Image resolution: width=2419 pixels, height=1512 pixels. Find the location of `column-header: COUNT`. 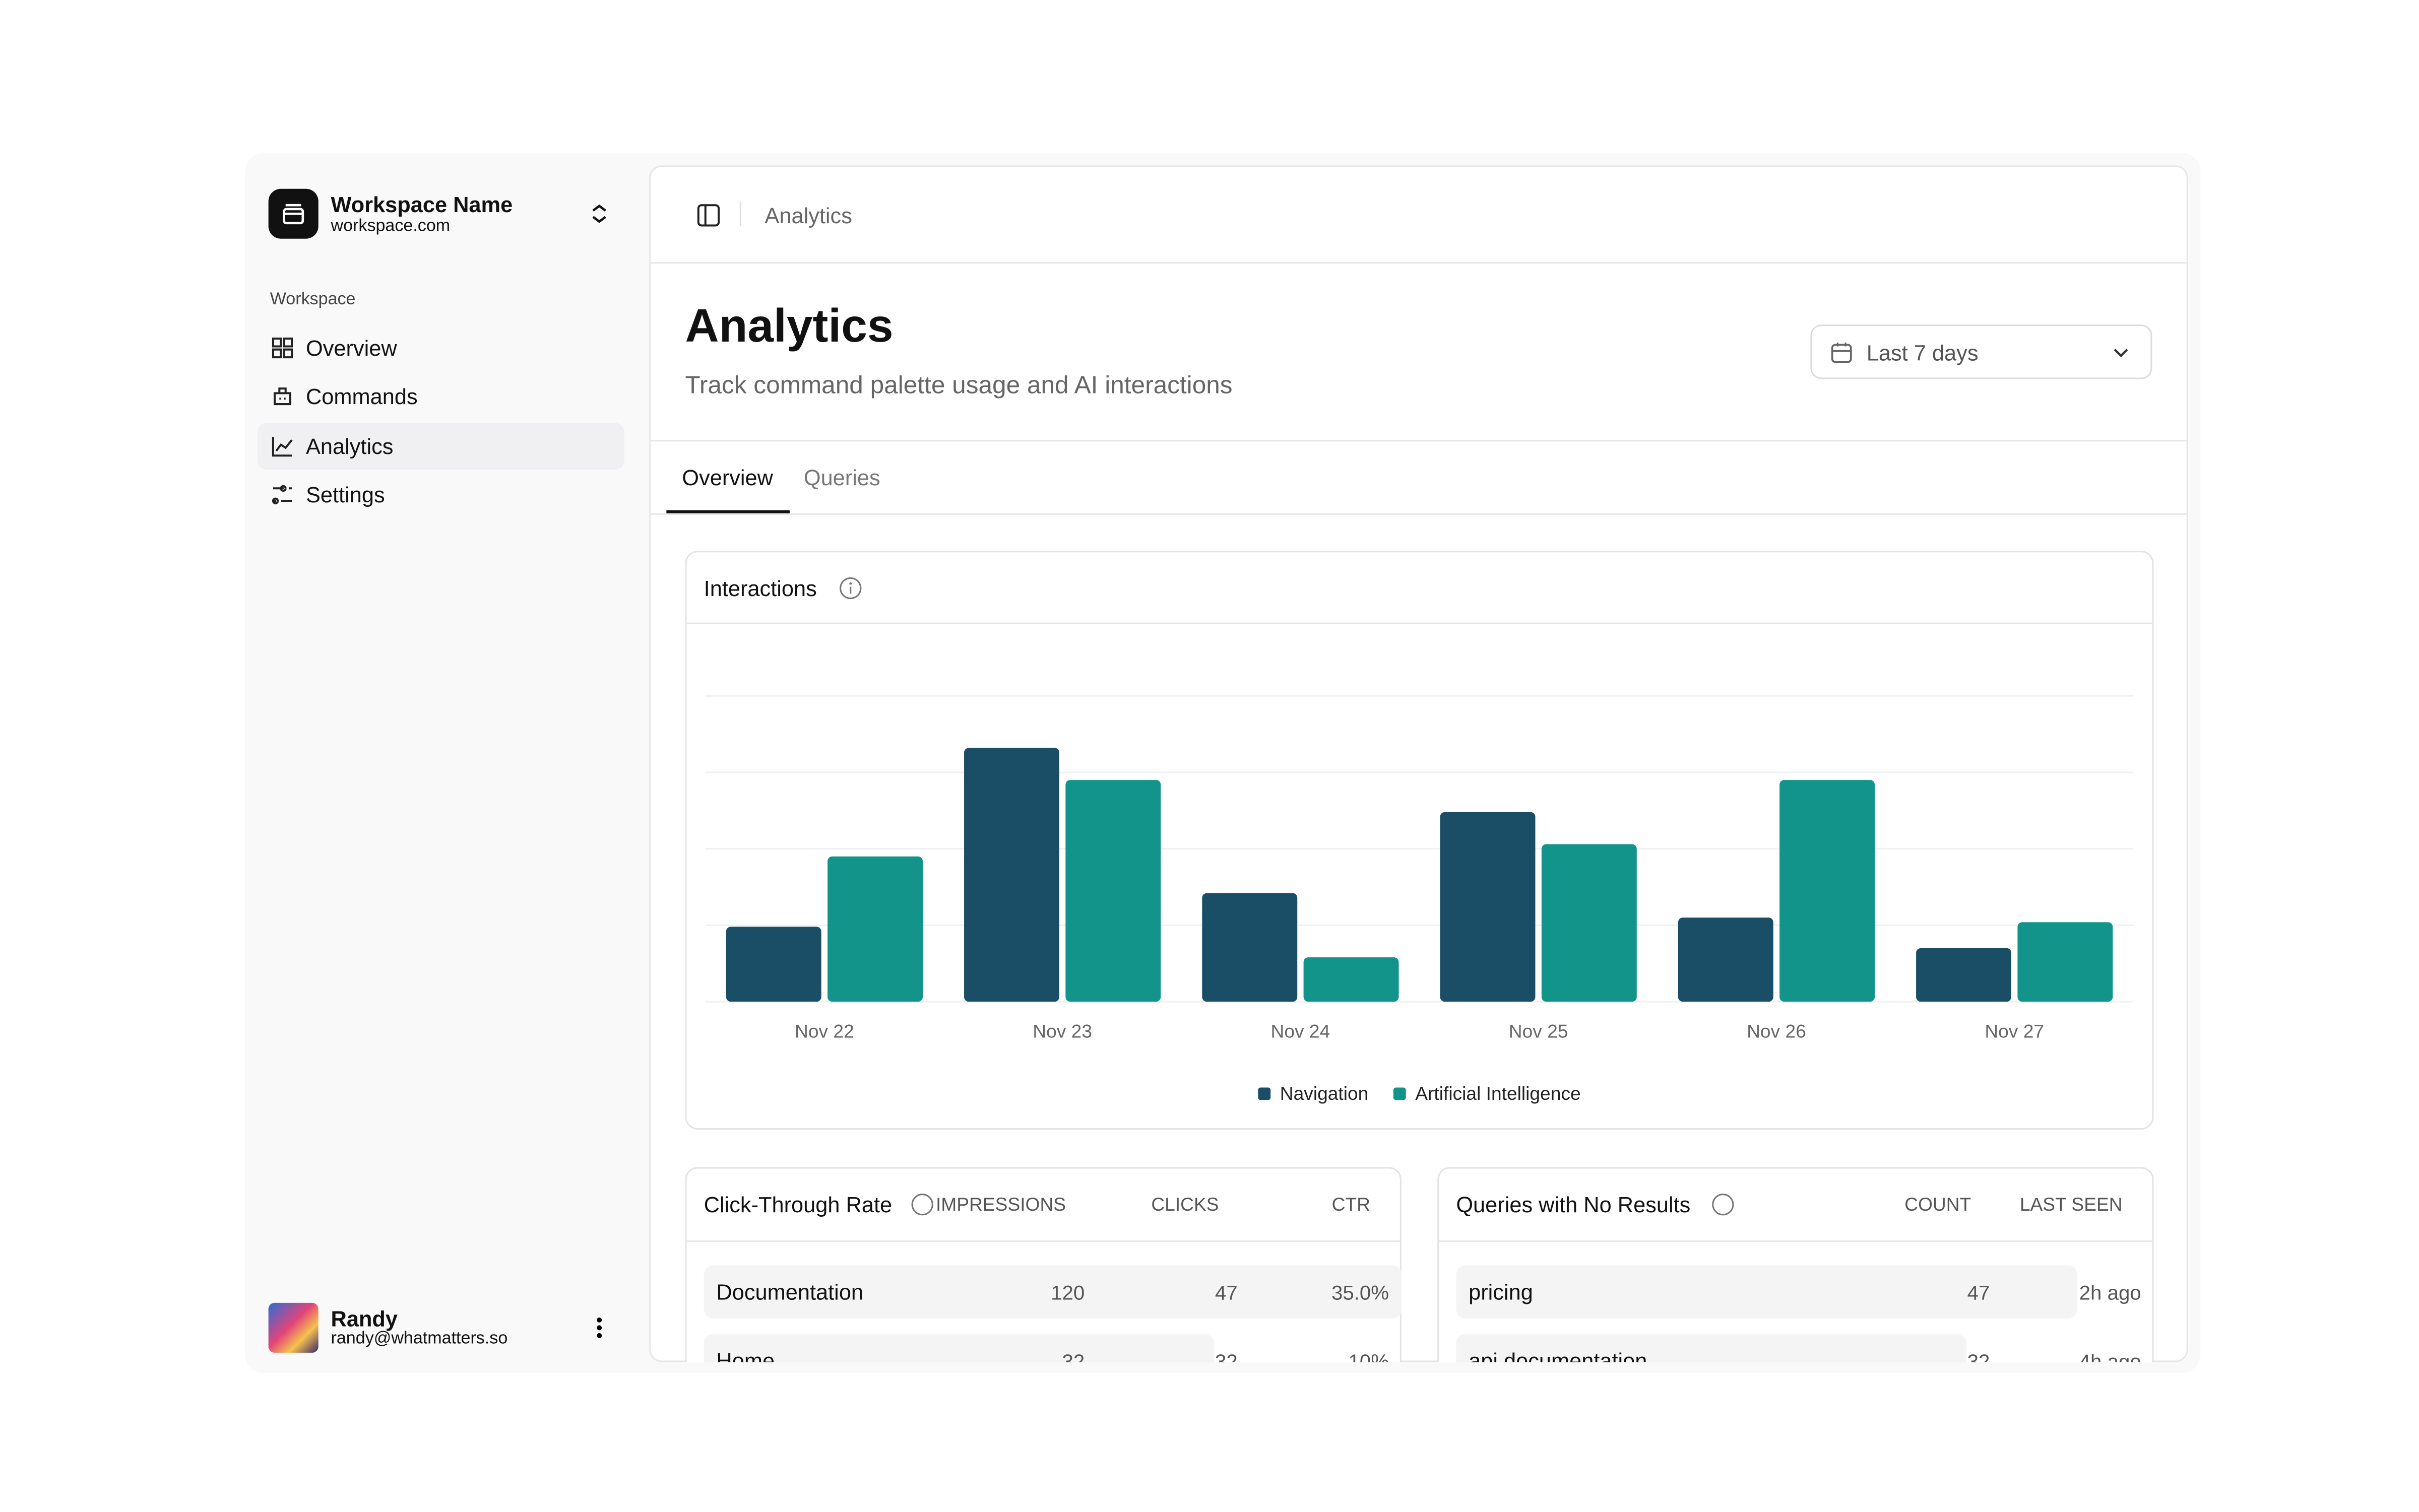

column-header: COUNT is located at coordinates (1937, 1205).